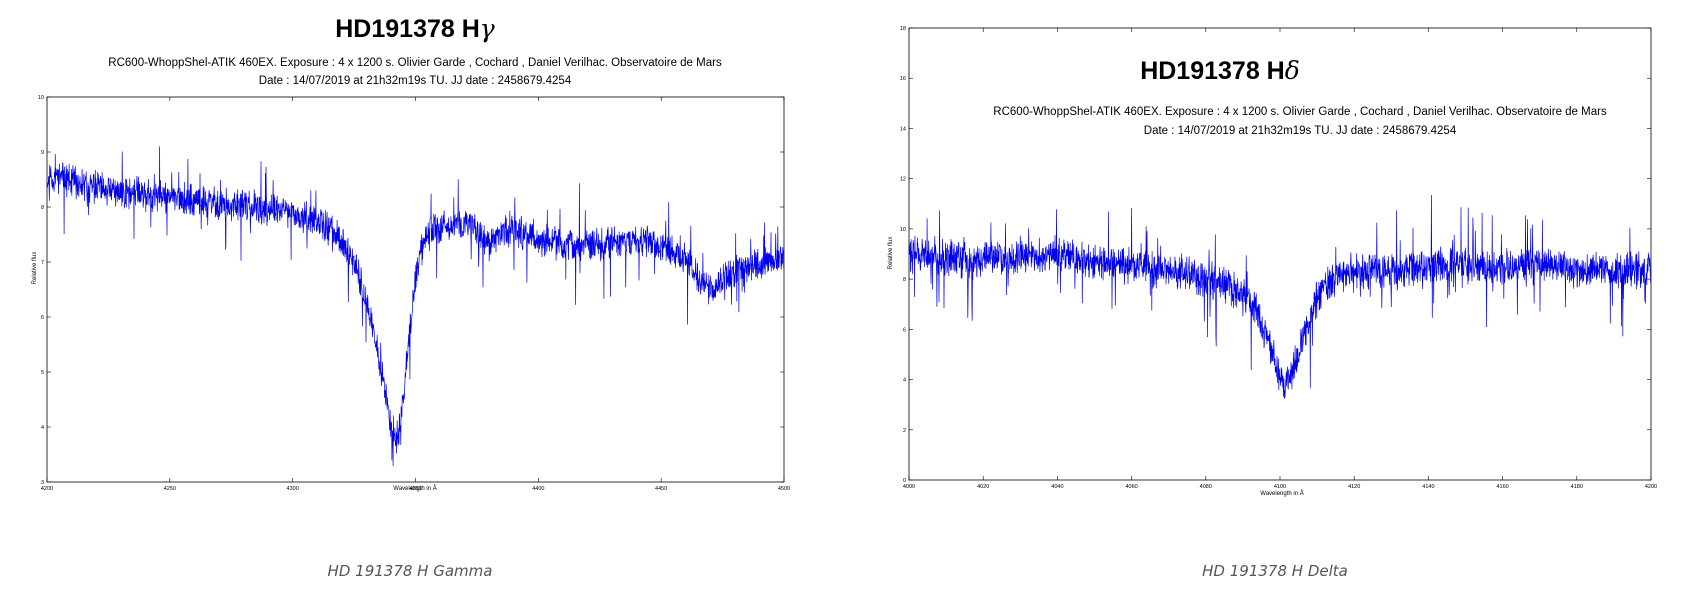 The width and height of the screenshot is (1693, 602). I want to click on y-tick-label: 9, so click(42, 153).